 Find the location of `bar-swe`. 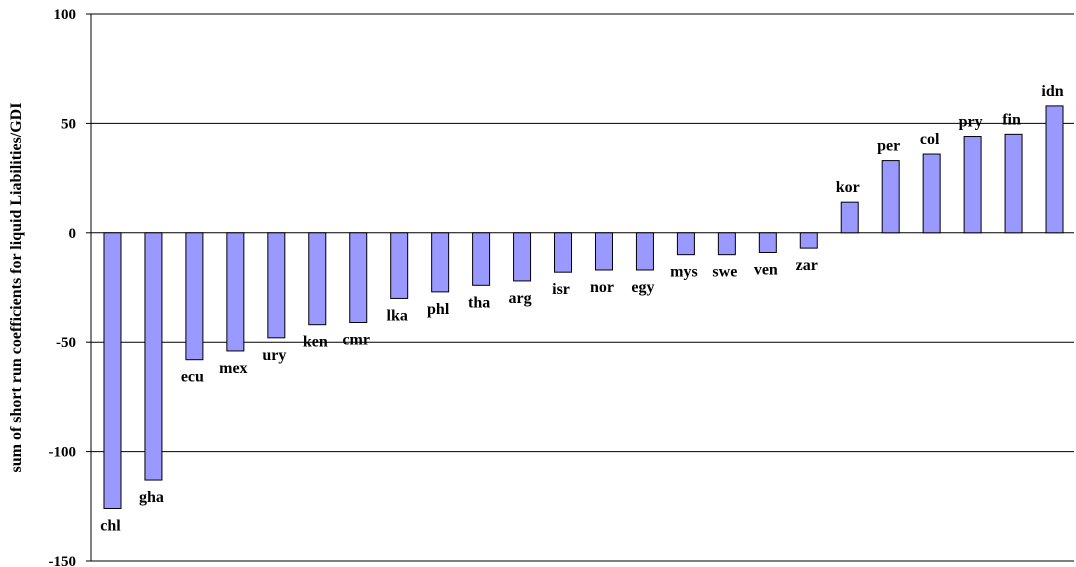

bar-swe is located at coordinates (726, 244).